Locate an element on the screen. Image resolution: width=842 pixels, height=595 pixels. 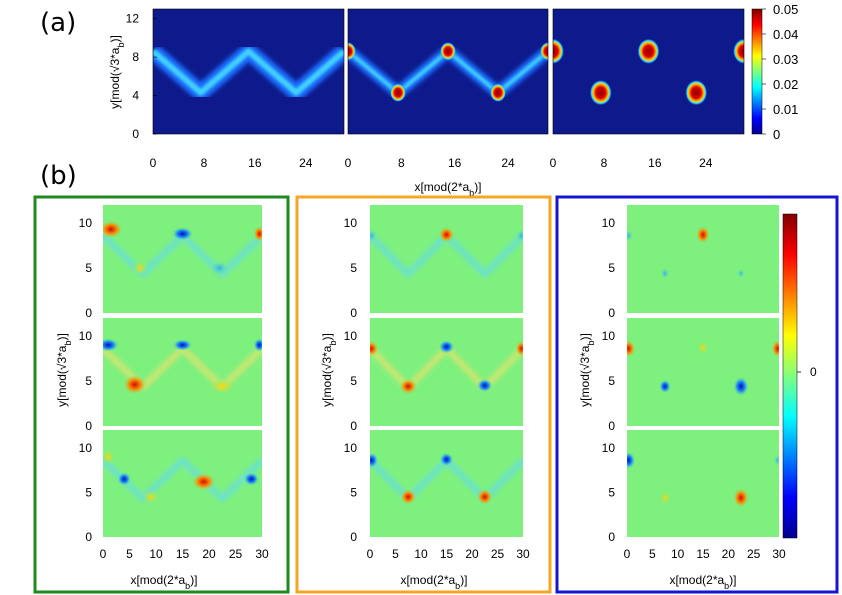
colorbar-tick-label: 0.05 is located at coordinates (785, 9).